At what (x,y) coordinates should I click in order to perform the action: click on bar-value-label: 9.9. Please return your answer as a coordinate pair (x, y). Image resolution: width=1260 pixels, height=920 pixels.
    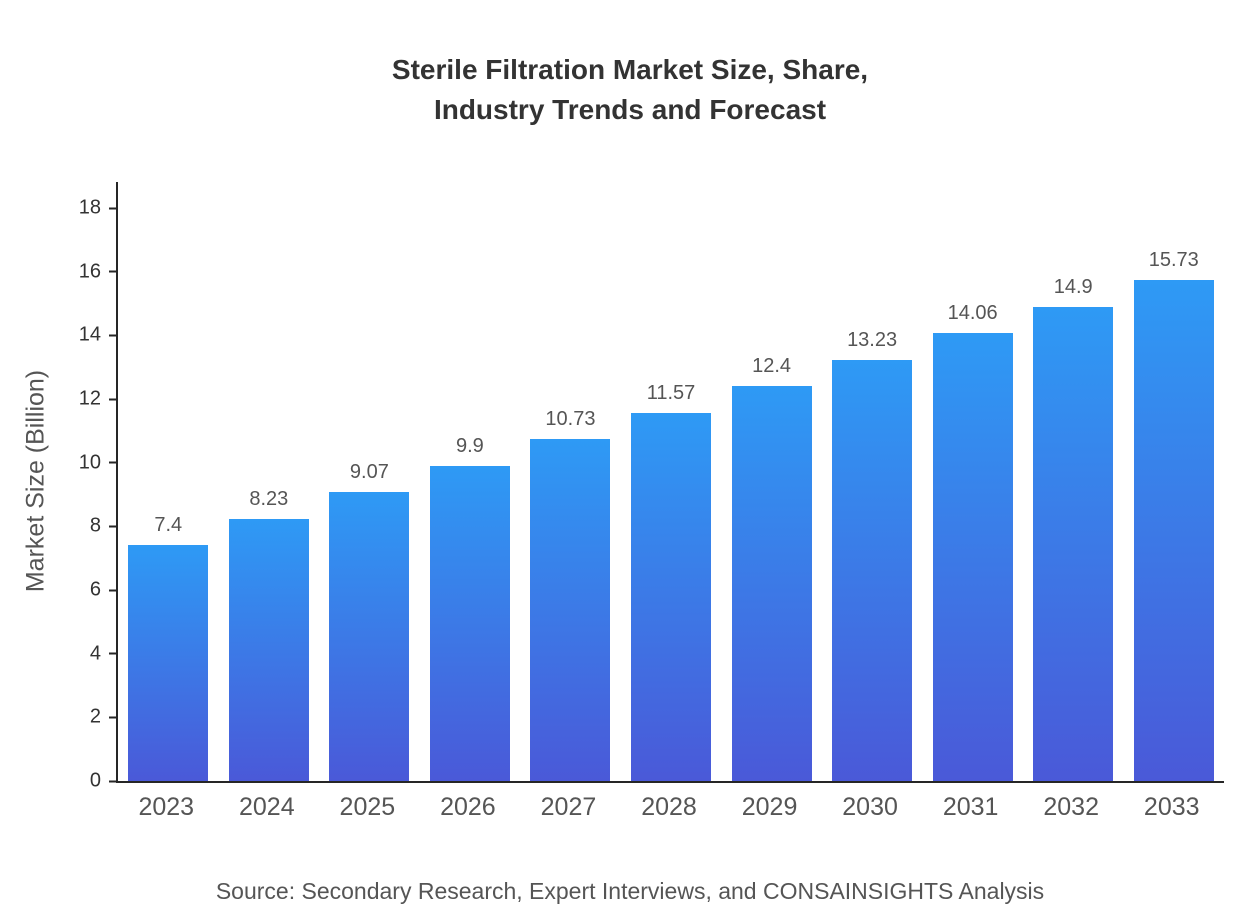
    Looking at the image, I should click on (470, 445).